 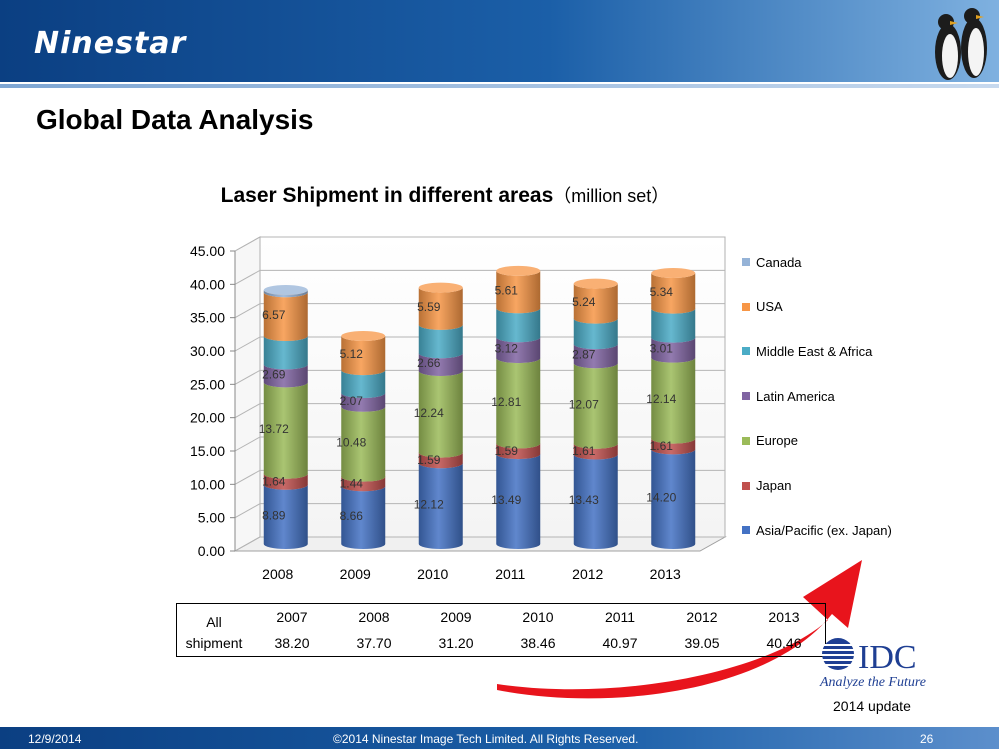 I want to click on bar-stack-2013, so click(x=673, y=408).